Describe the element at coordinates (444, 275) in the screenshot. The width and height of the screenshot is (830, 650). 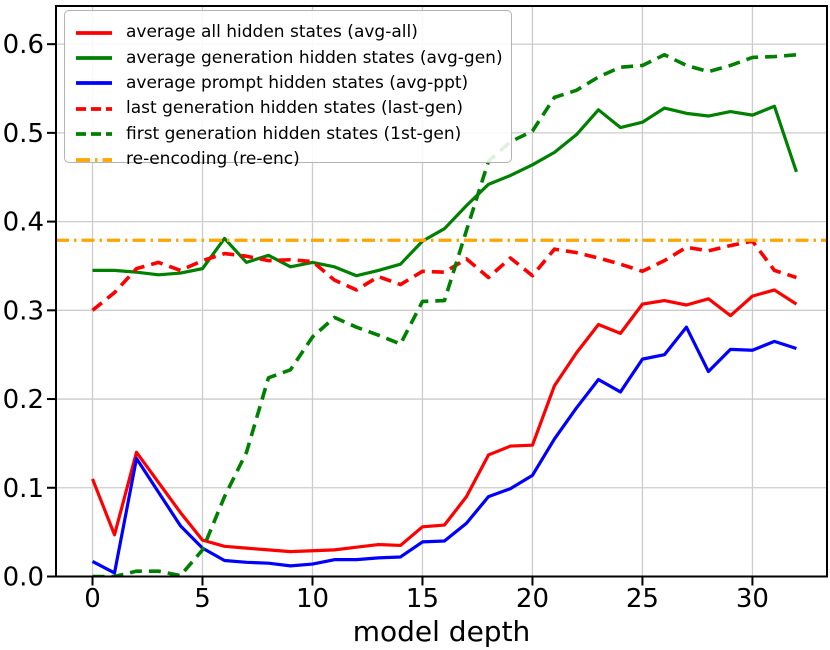
I see `series-last-gen` at that location.